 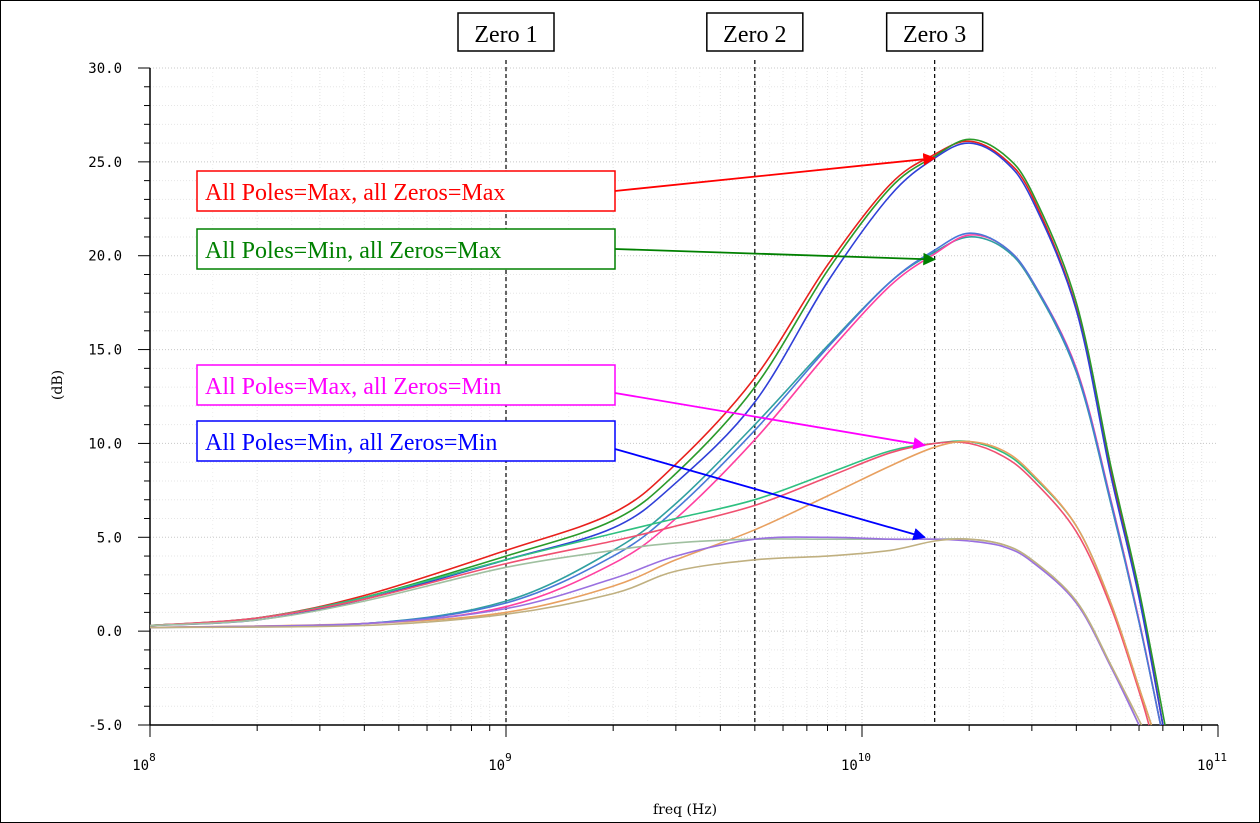 I want to click on annotation-label: All Poles=Min, all Zeros=Max, so click(x=353, y=251).